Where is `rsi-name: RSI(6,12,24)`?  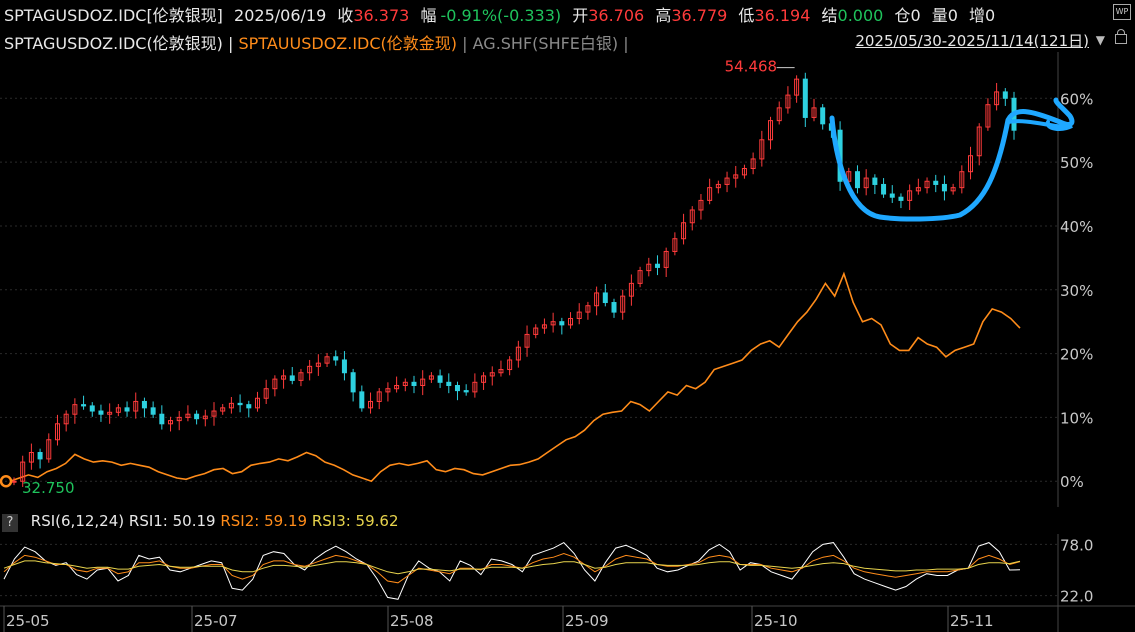
rsi-name: RSI(6,12,24) is located at coordinates (77, 521).